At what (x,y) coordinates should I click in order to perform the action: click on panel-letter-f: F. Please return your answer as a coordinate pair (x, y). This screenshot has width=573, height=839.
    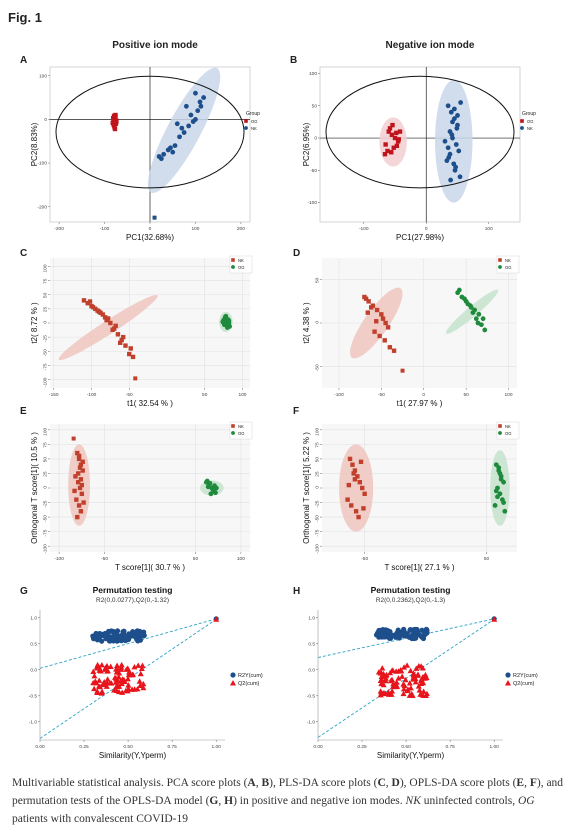
    Looking at the image, I should click on (296, 411).